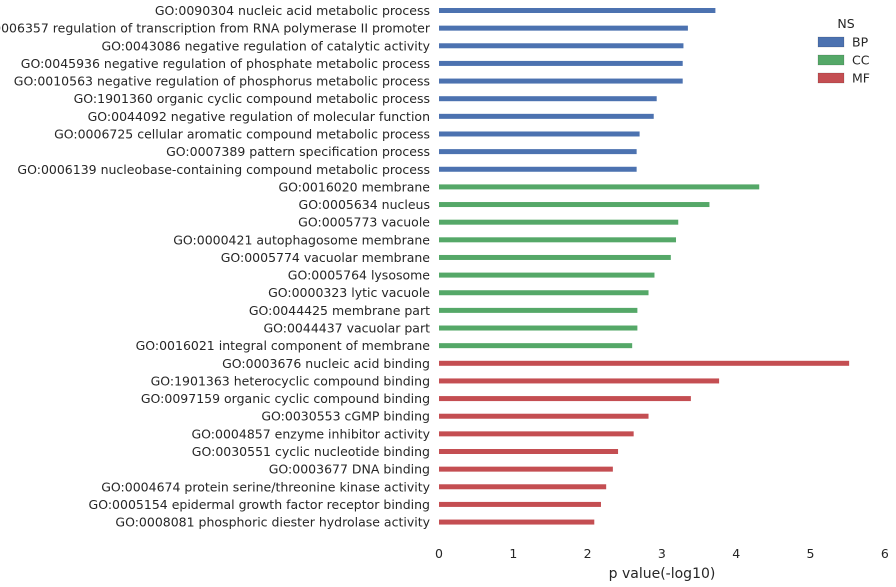  What do you see at coordinates (359, 275) in the screenshot?
I see `category-label: GO:0005764 lysosome` at bounding box center [359, 275].